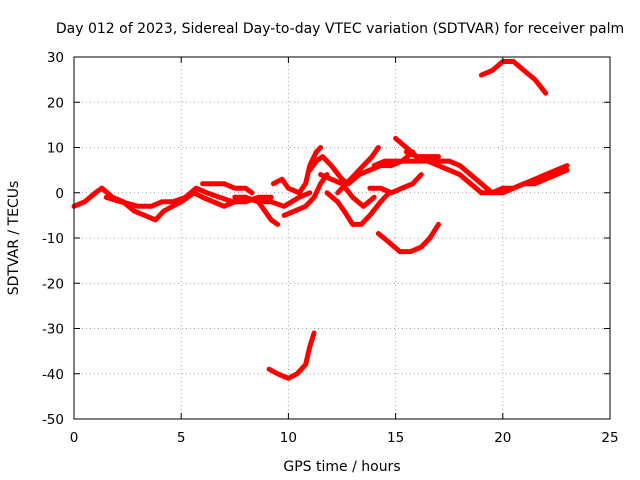 This screenshot has height=480, width=640. I want to click on x-tick-label: 10, so click(288, 438).